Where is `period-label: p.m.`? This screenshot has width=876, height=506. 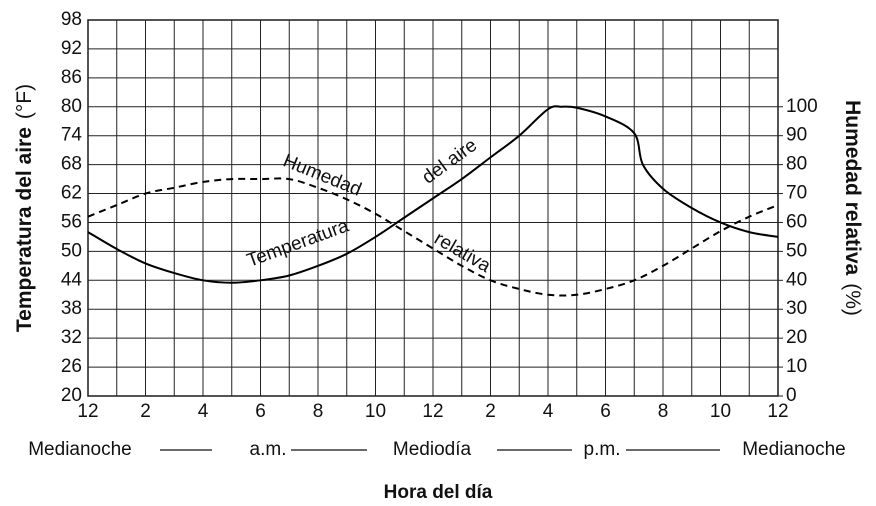 period-label: p.m. is located at coordinates (602, 449).